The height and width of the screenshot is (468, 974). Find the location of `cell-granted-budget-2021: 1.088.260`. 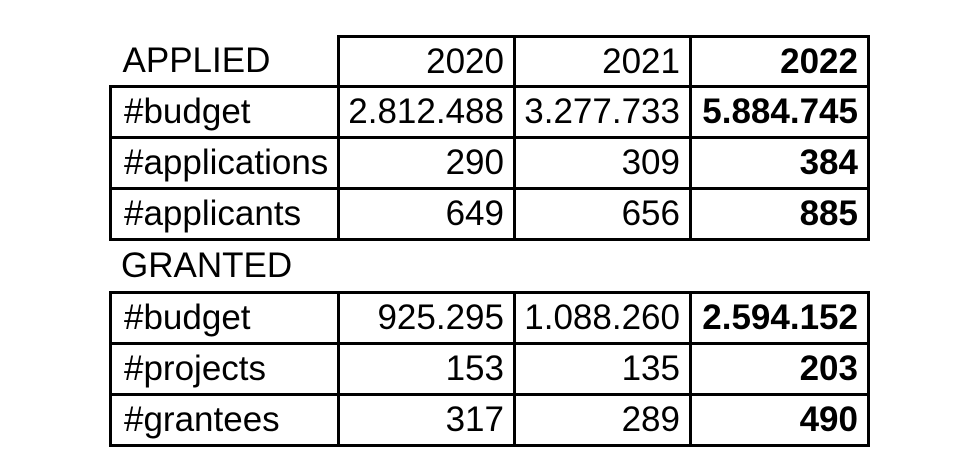

cell-granted-budget-2021: 1.088.260 is located at coordinates (602, 318).